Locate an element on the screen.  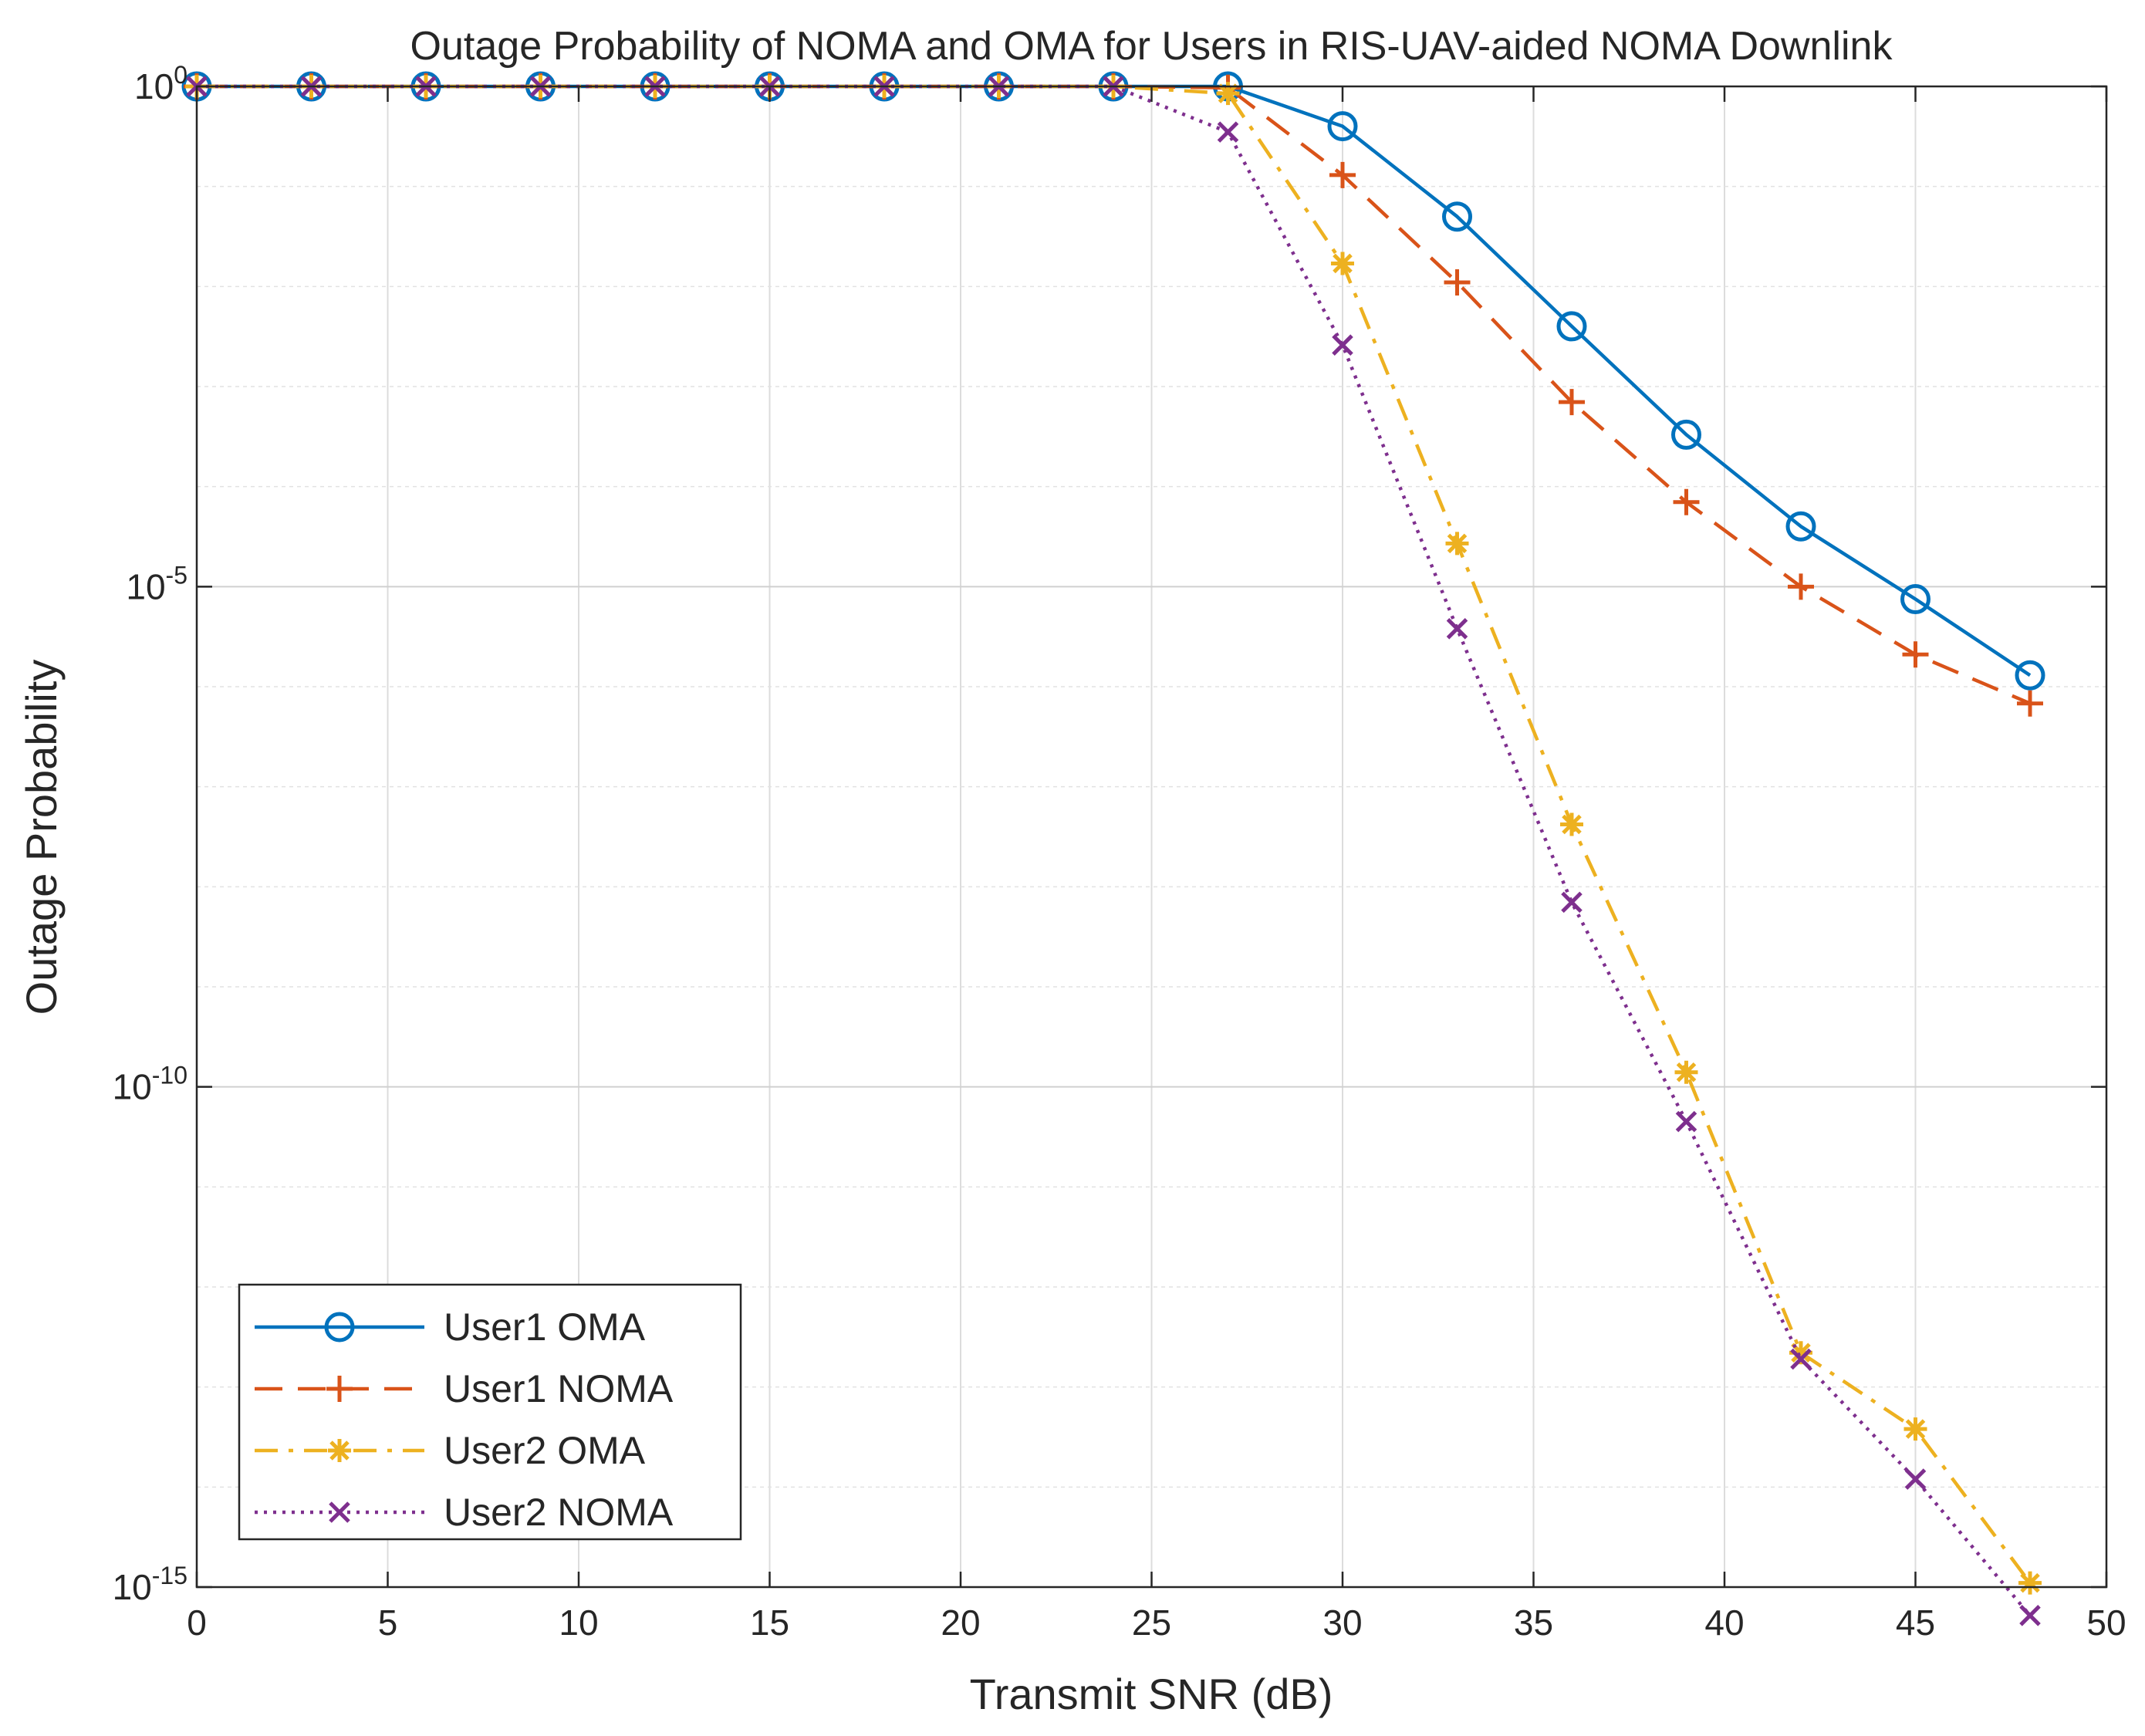
legend-label: User2 NOMA is located at coordinates (559, 1512).